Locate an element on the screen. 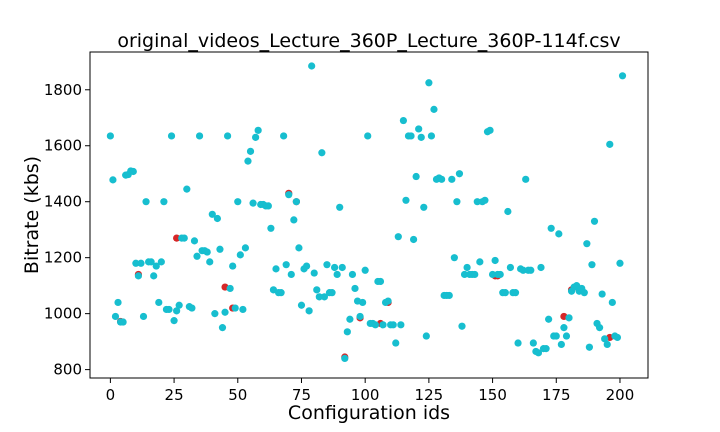 The height and width of the screenshot is (432, 720). x-tick-label: 125 is located at coordinates (429, 395).